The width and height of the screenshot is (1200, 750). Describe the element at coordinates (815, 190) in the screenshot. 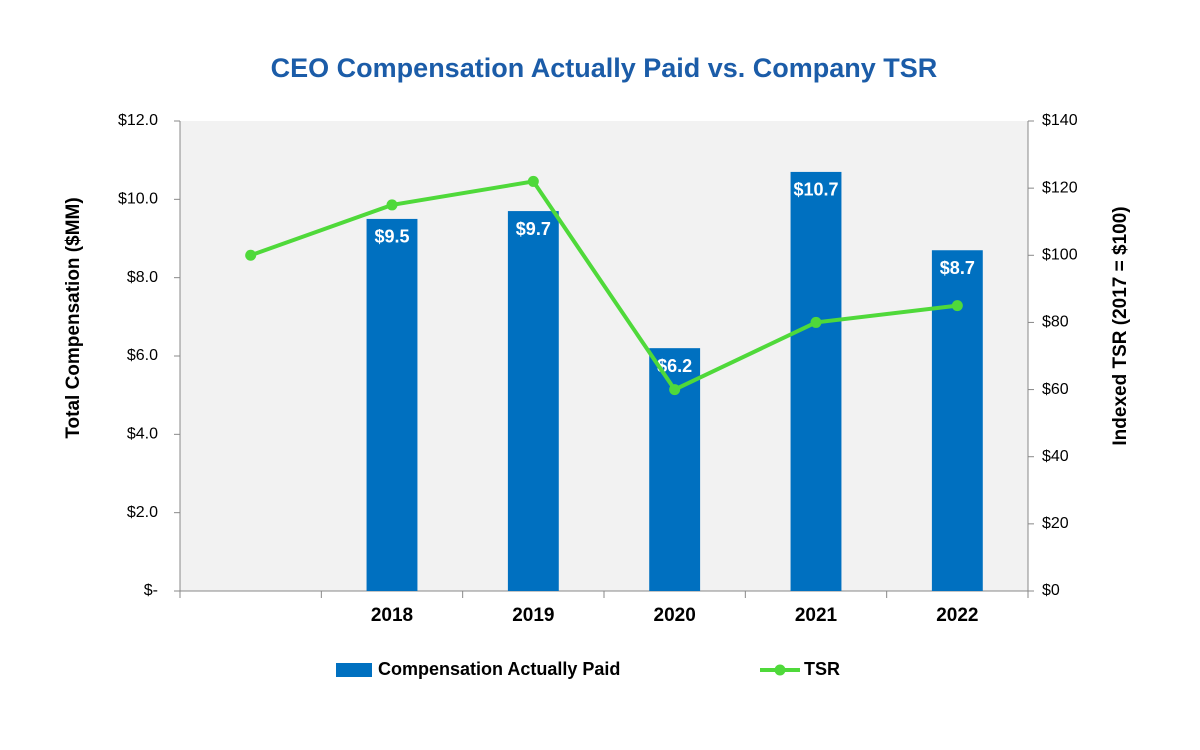

I see `value-label: $10.7` at that location.